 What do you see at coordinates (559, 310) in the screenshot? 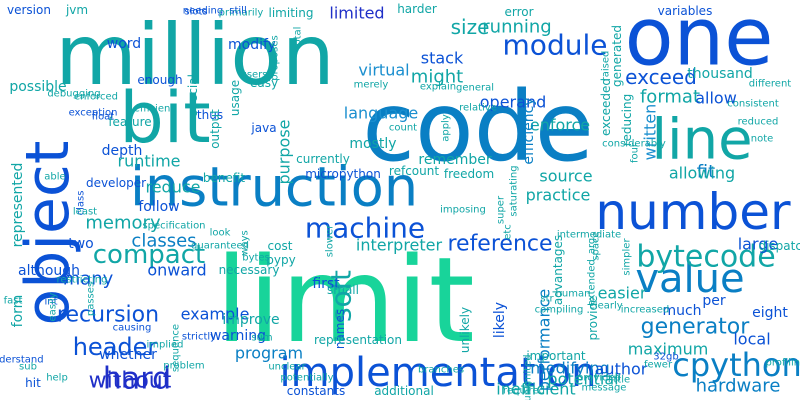
I see `word-compiling: compiling` at bounding box center [559, 310].